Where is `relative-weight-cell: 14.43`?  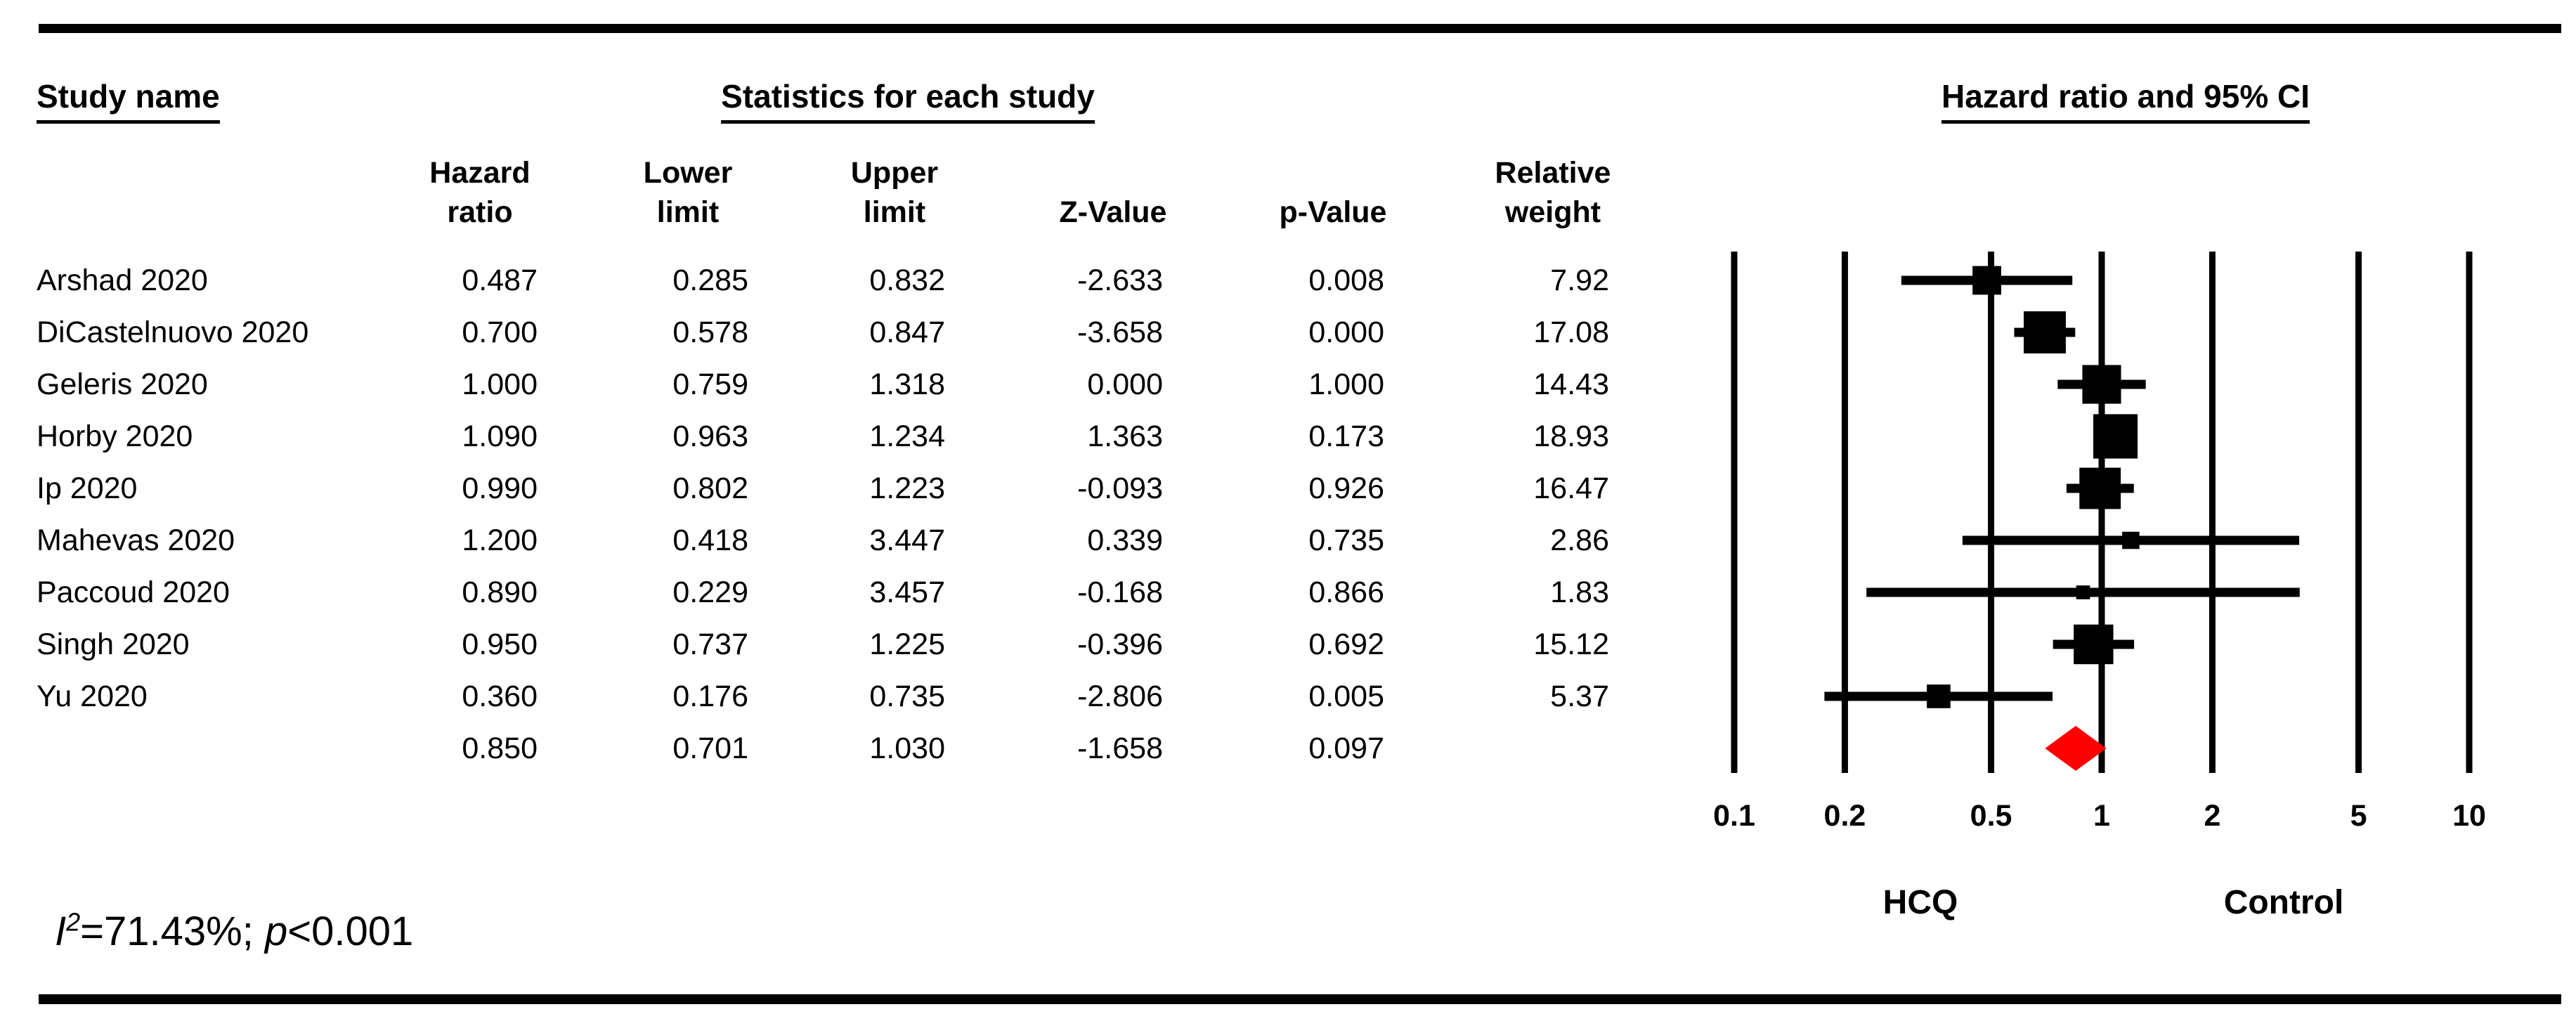
relative-weight-cell: 14.43 is located at coordinates (1571, 384).